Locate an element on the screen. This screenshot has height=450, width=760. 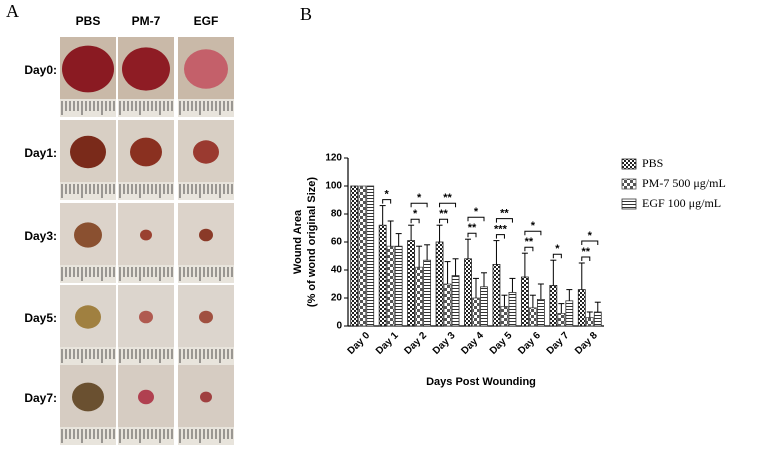
legend-label: PBS is located at coordinates (652, 163).